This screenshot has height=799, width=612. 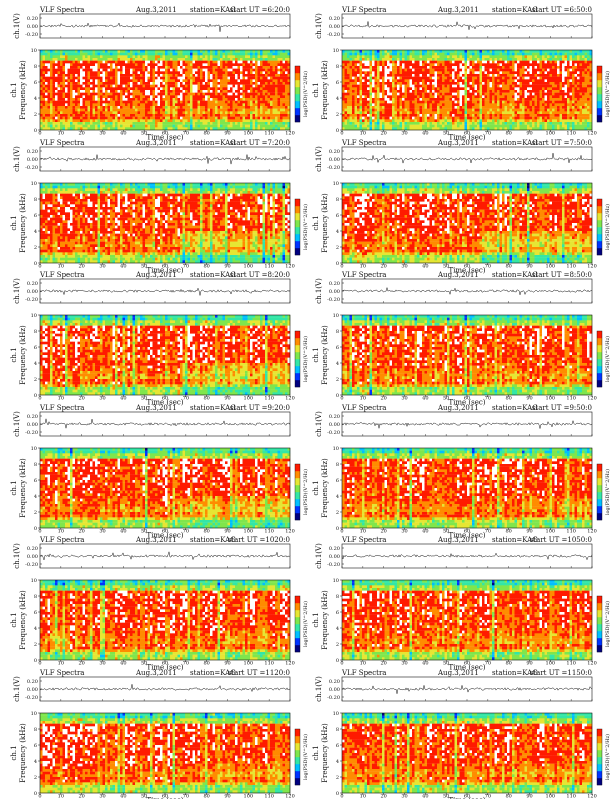 What do you see at coordinates (334, 27) in the screenshot?
I see `trace-ytick-label: 0.00` at bounding box center [334, 27].